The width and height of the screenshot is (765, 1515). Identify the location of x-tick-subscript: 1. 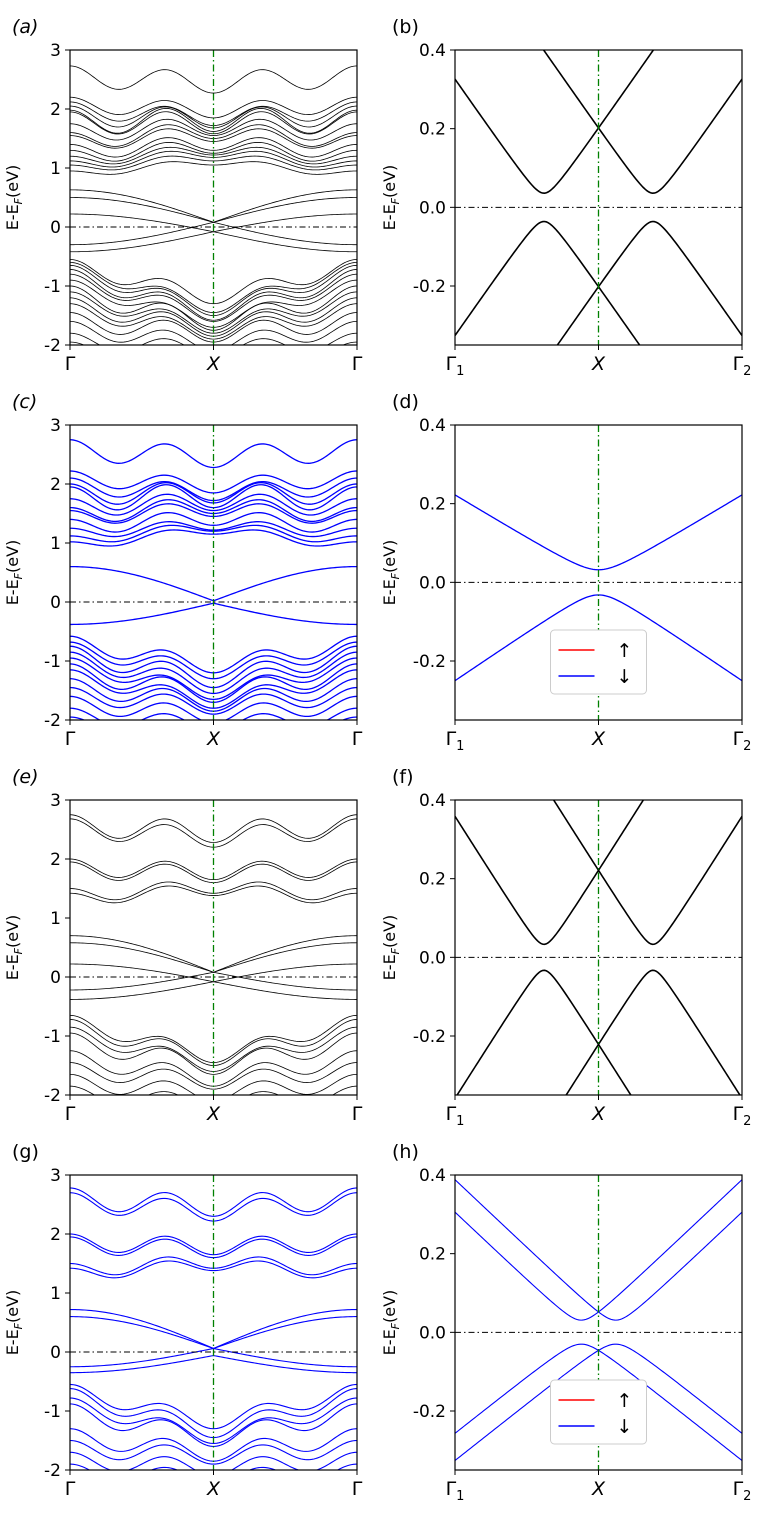
(460, 1496).